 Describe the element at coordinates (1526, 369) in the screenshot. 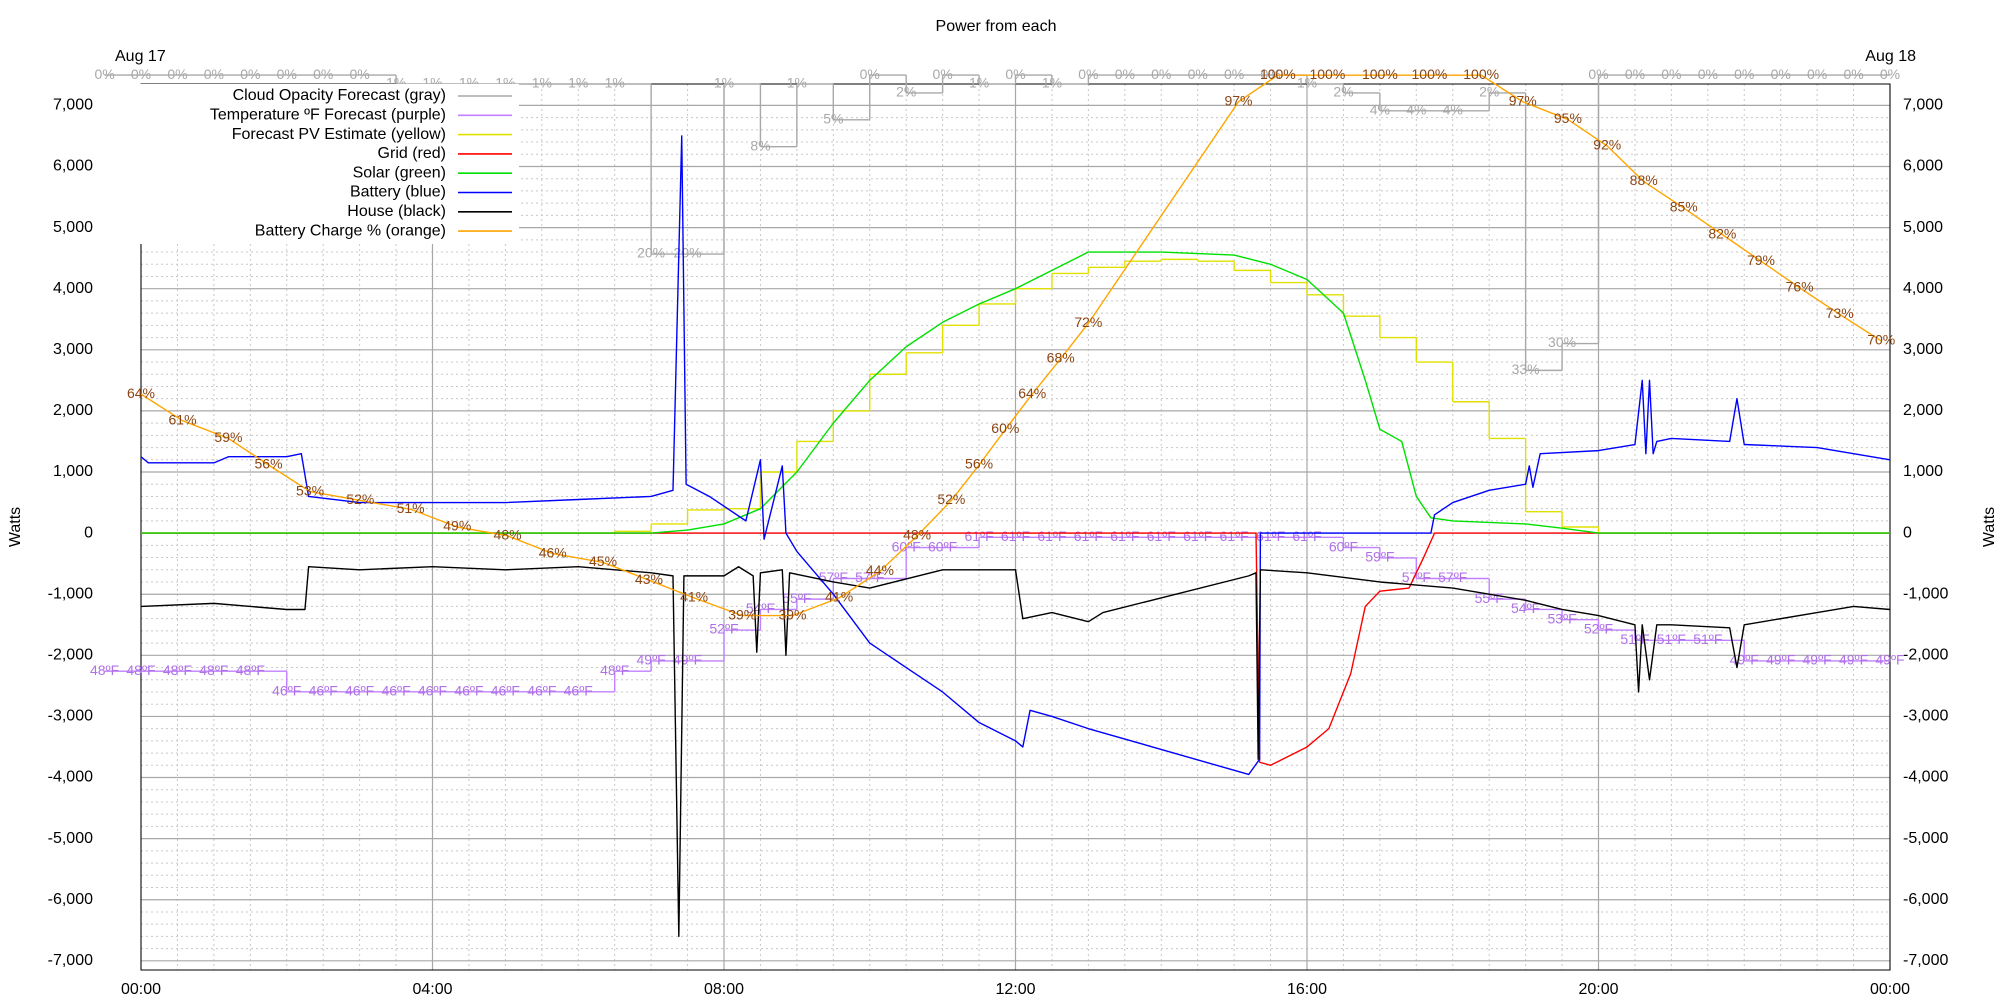

I see `value-label: 33%` at that location.